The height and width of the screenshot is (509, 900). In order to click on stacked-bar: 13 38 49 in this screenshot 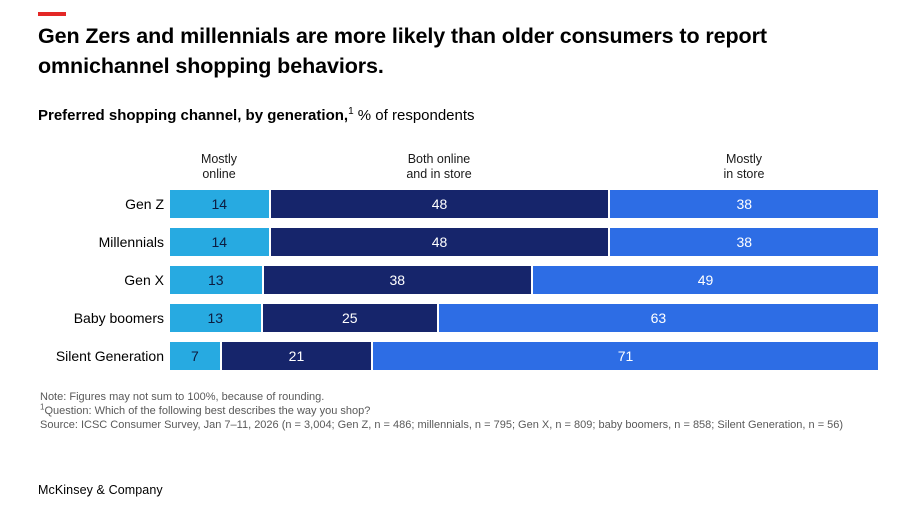, I will do `click(524, 280)`.